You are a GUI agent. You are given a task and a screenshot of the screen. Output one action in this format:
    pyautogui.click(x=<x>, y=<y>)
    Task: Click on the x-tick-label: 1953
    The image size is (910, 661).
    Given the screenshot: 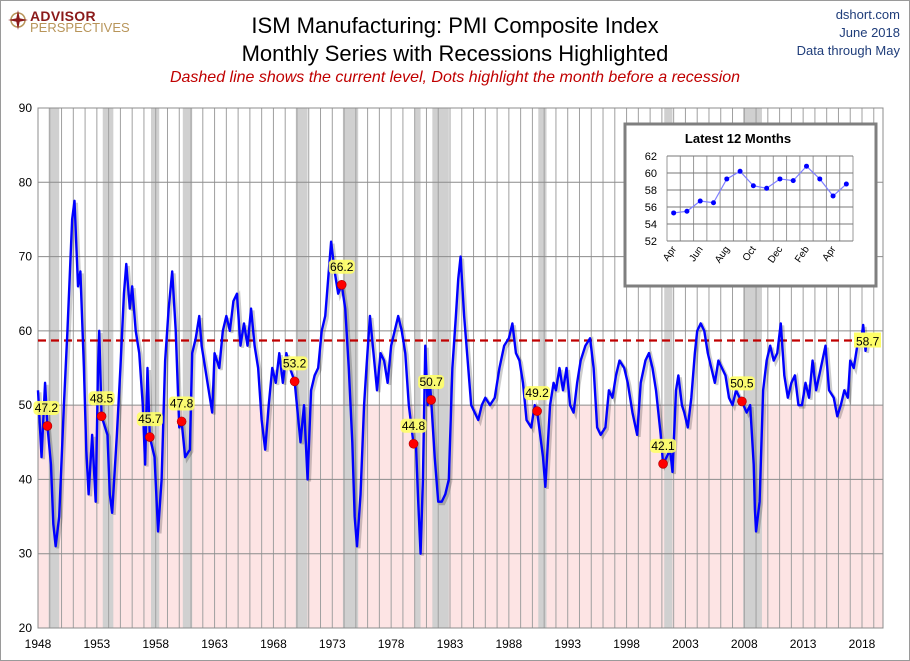 What is the action you would take?
    pyautogui.click(x=97, y=644)
    